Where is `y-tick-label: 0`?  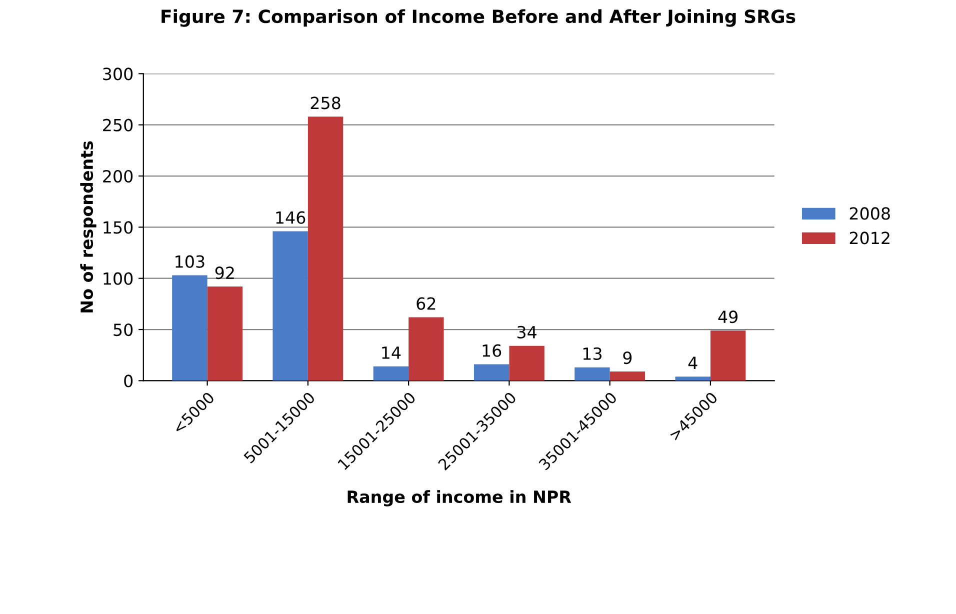
y-tick-label: 0 is located at coordinates (128, 381).